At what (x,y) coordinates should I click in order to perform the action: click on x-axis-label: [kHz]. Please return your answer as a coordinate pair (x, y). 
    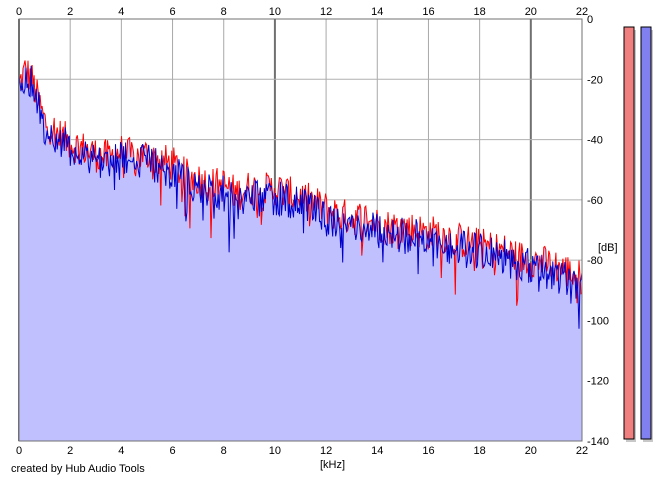
    Looking at the image, I should click on (332, 465).